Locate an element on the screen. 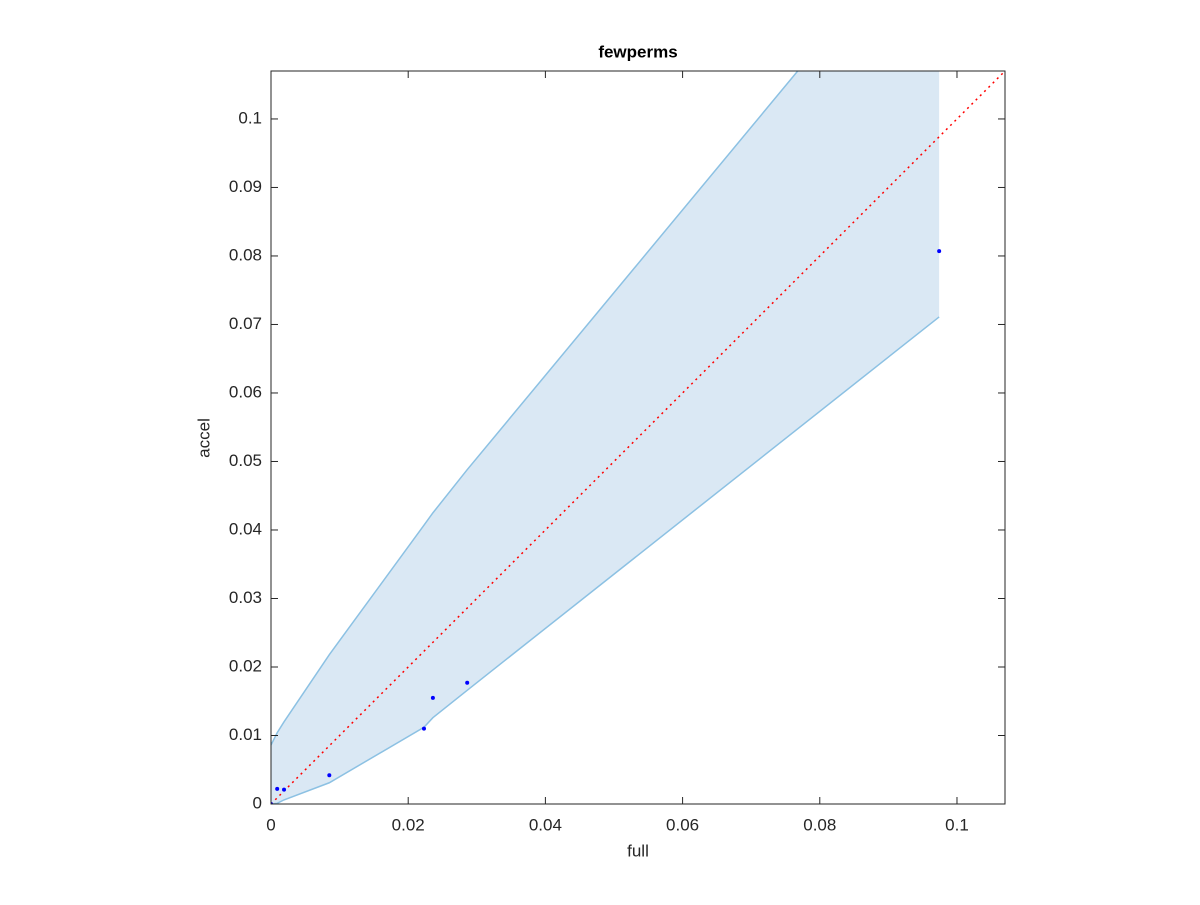  y-tick-label: 0.09 is located at coordinates (245, 186).